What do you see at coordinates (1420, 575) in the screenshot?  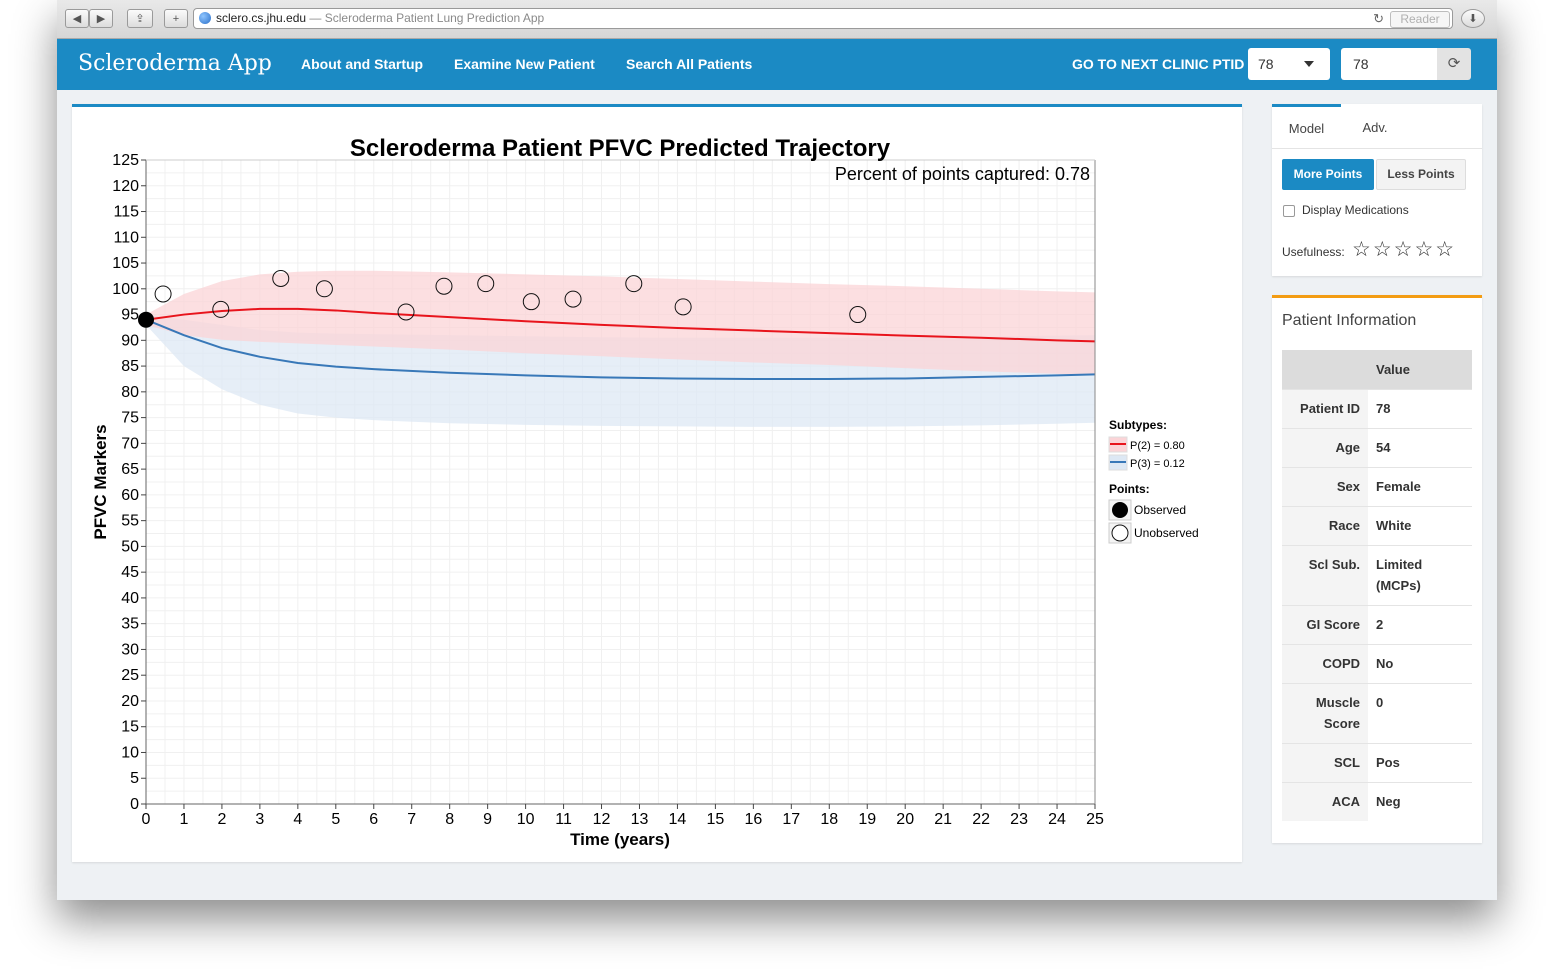 I see `info-value: Limited (MCPs)` at bounding box center [1420, 575].